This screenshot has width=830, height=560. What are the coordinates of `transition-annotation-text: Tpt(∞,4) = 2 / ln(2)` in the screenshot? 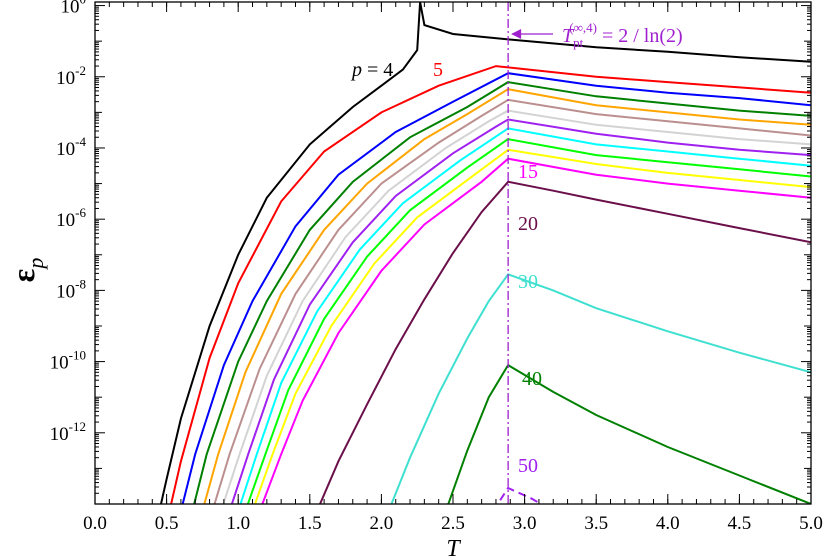 It's located at (622, 35).